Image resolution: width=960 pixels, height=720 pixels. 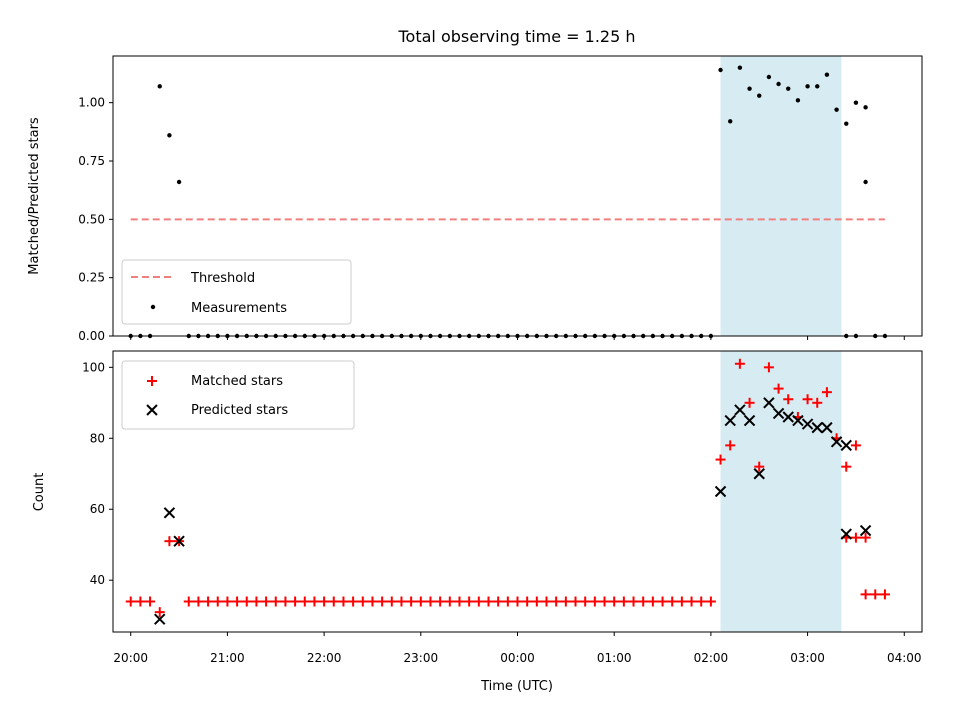 I want to click on x-tick-label: 02:00, so click(x=711, y=658).